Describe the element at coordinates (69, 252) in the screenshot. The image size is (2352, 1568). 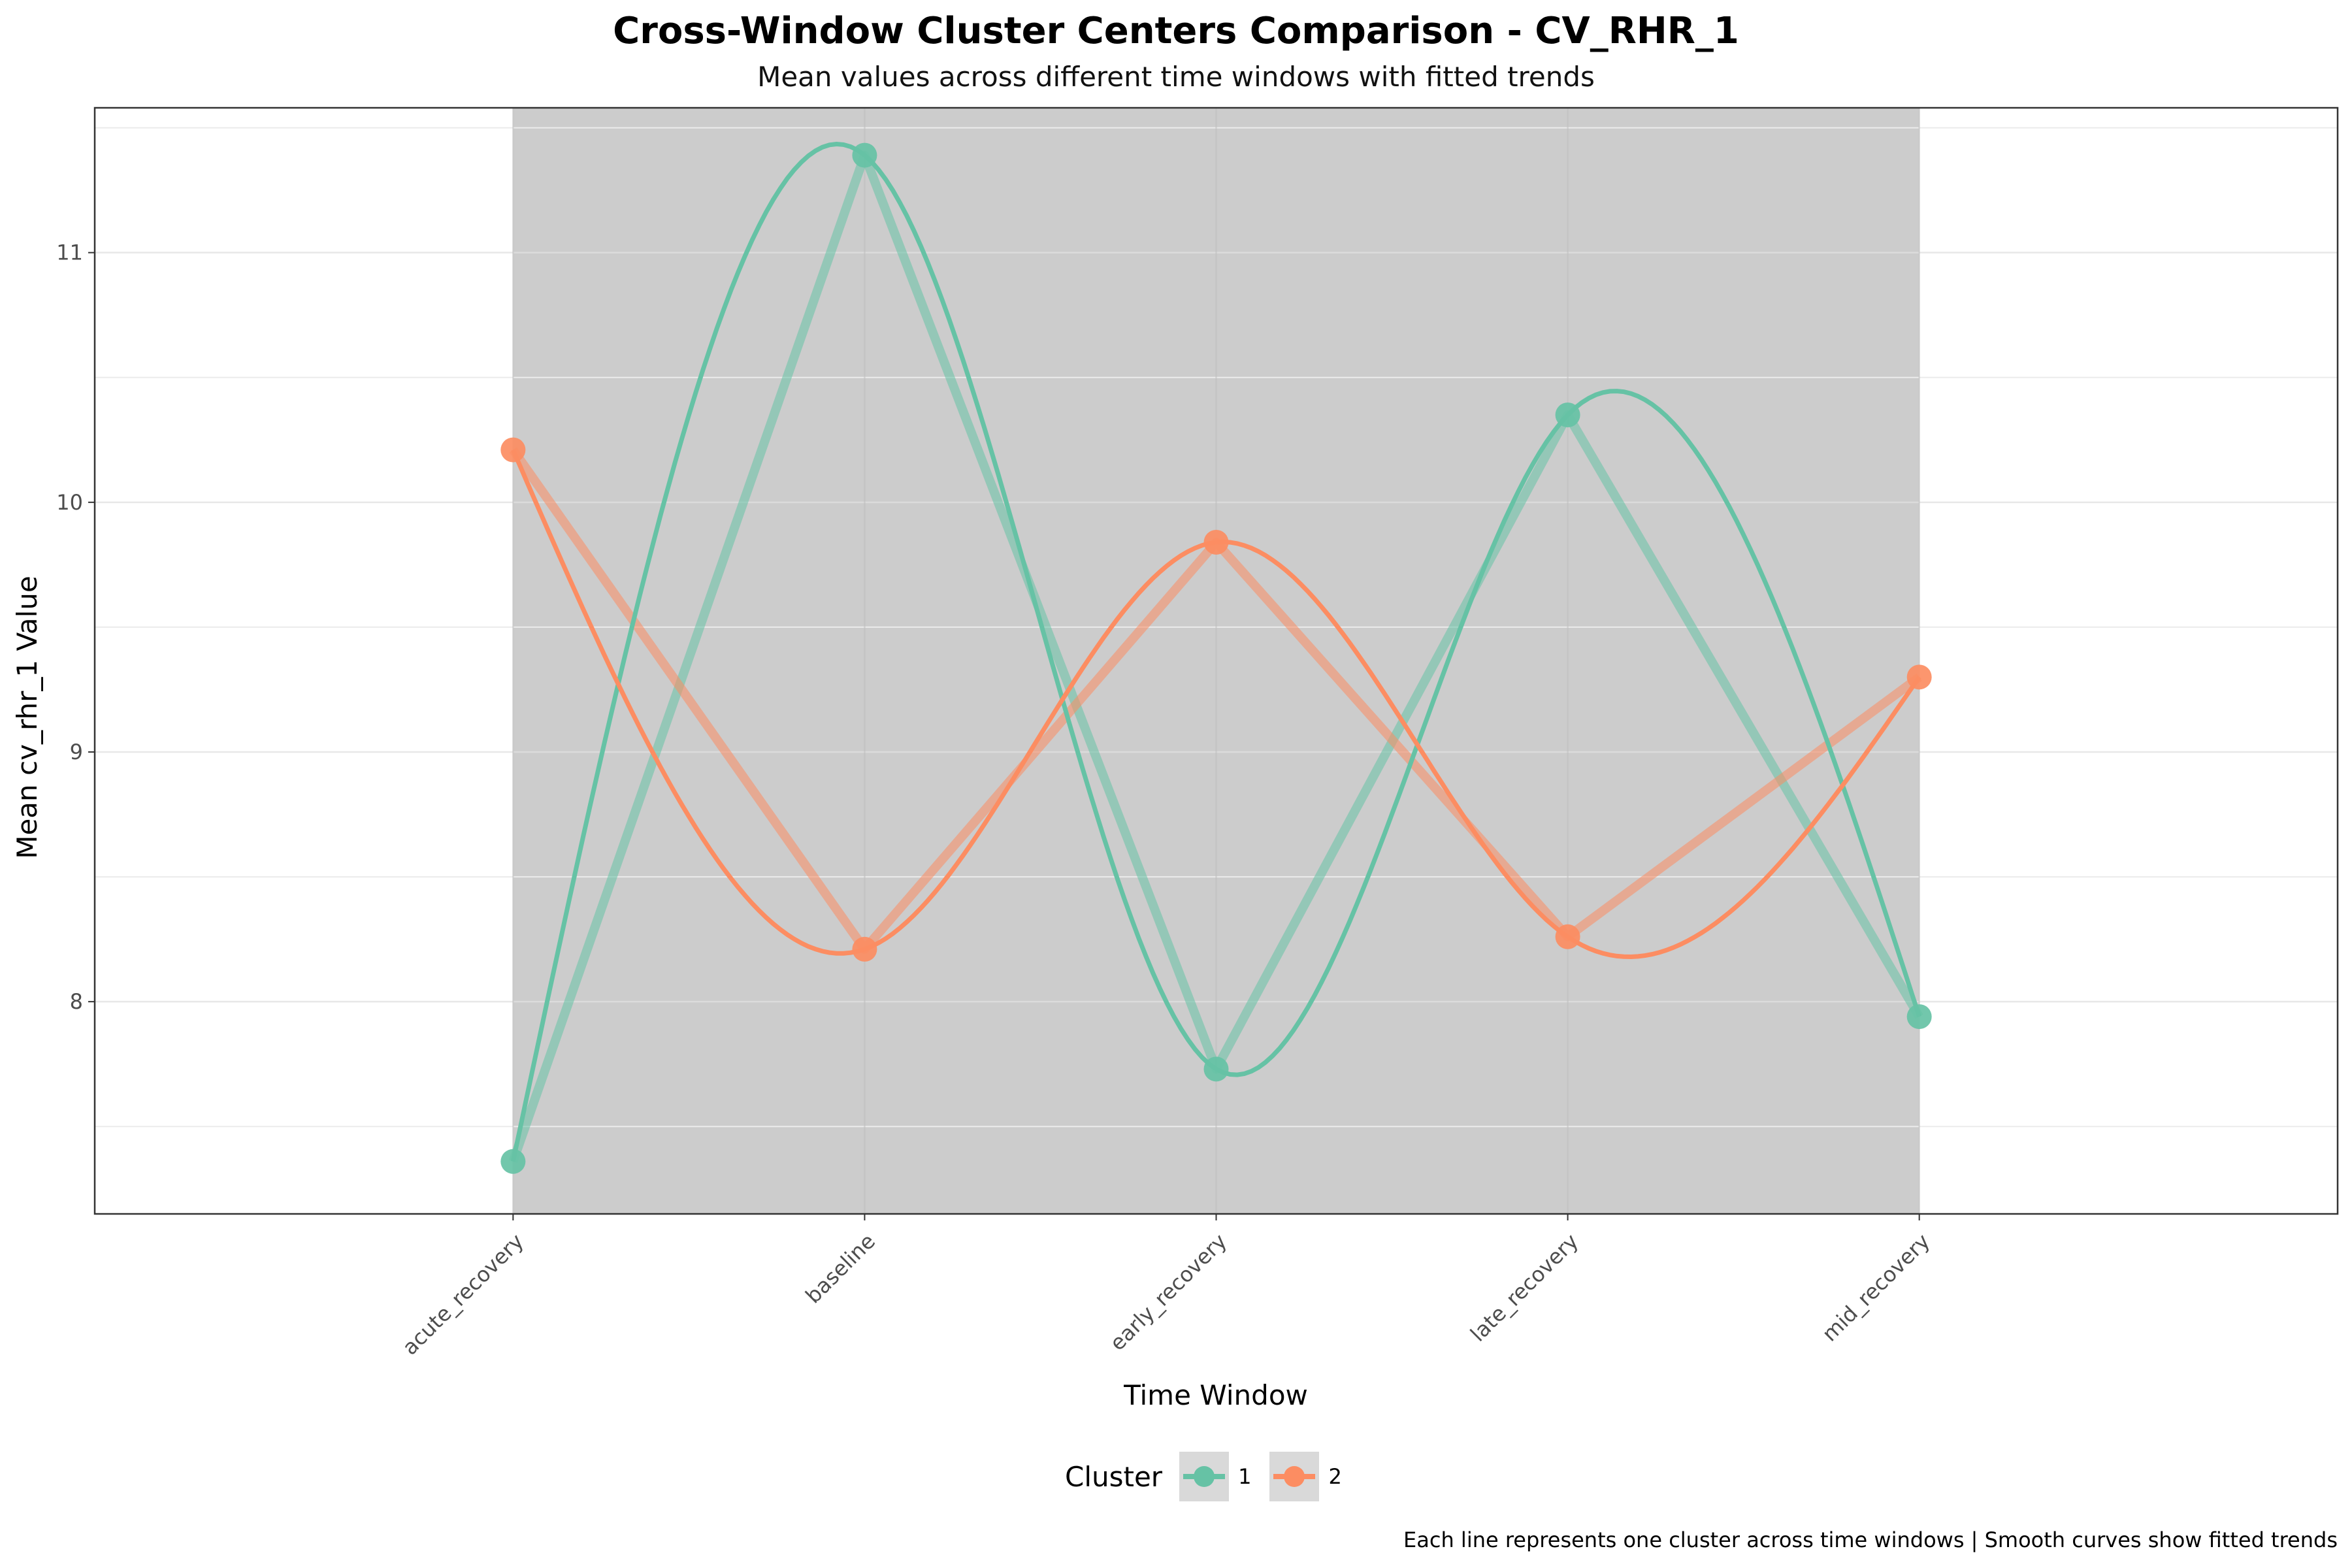
I see `y-tick-label: 11` at that location.